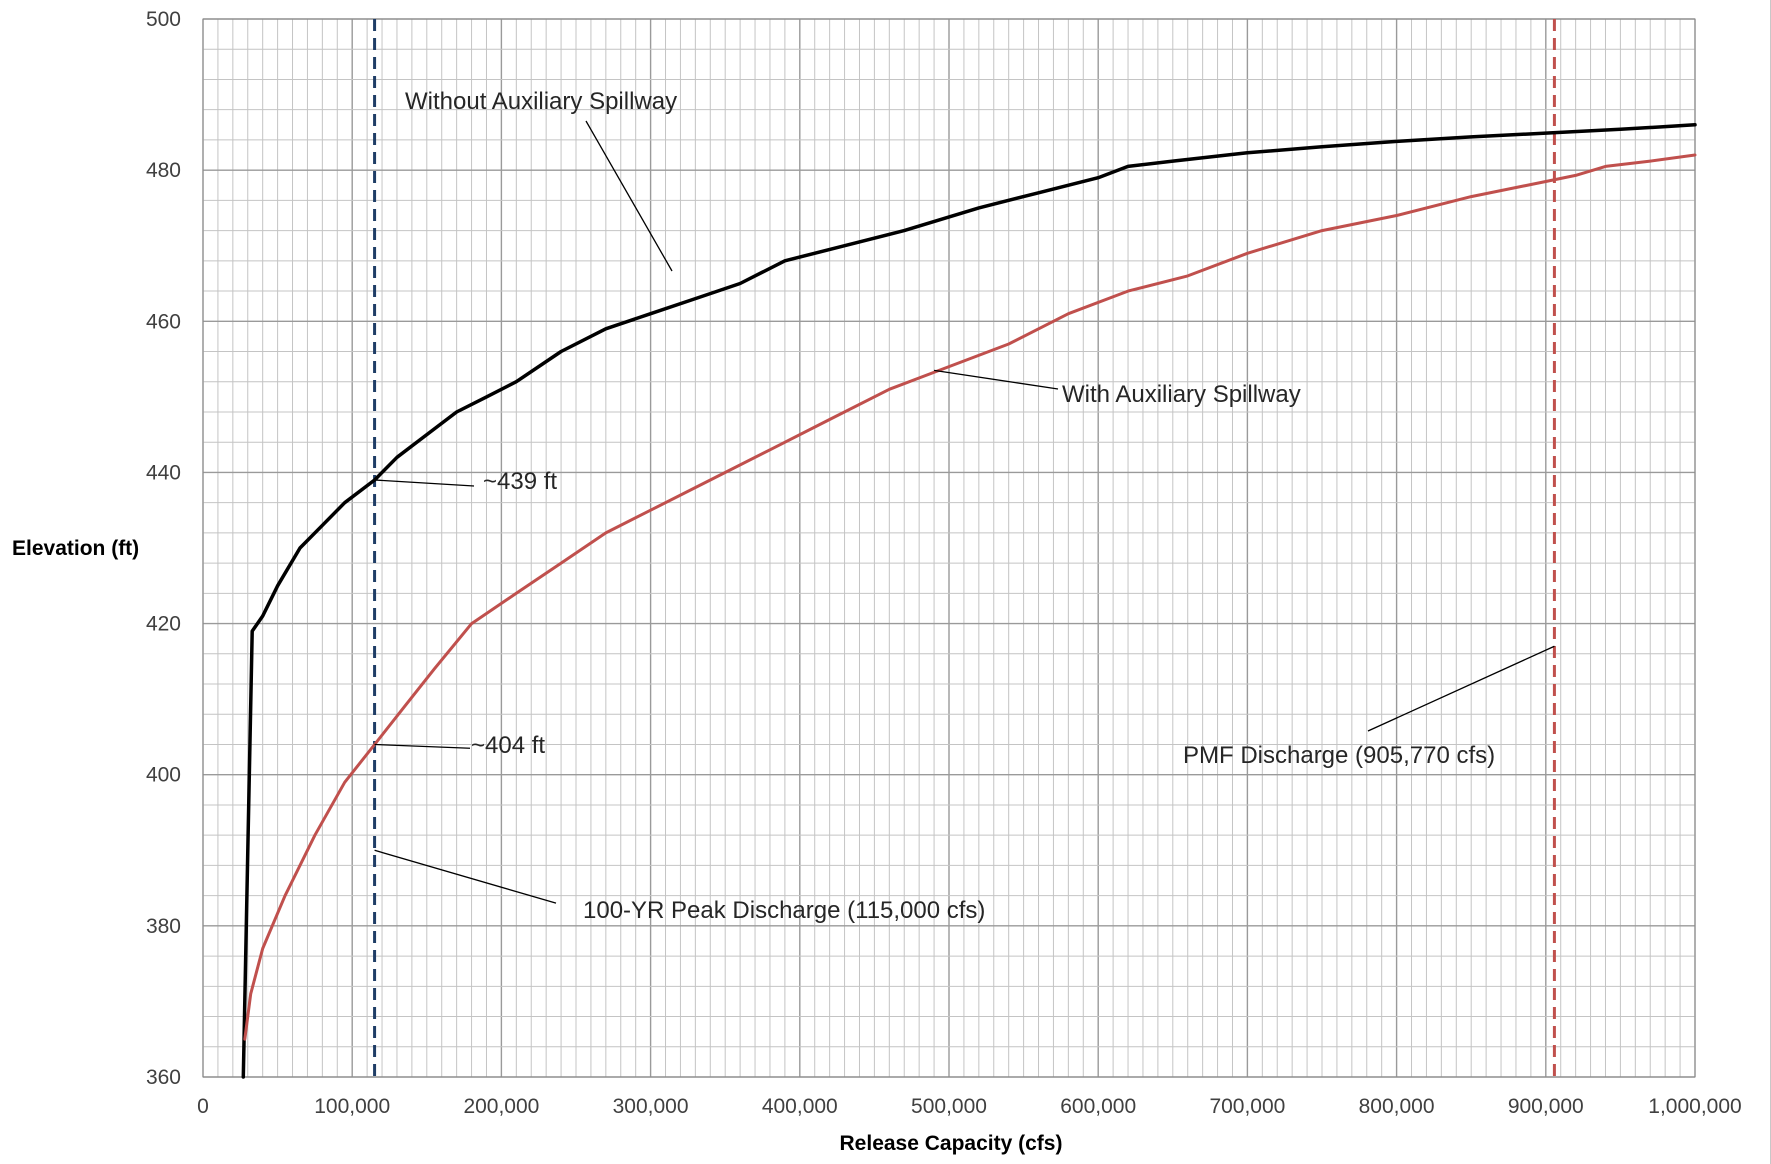 This screenshot has height=1164, width=1771. What do you see at coordinates (163, 472) in the screenshot?
I see `y-tick-label: 440` at bounding box center [163, 472].